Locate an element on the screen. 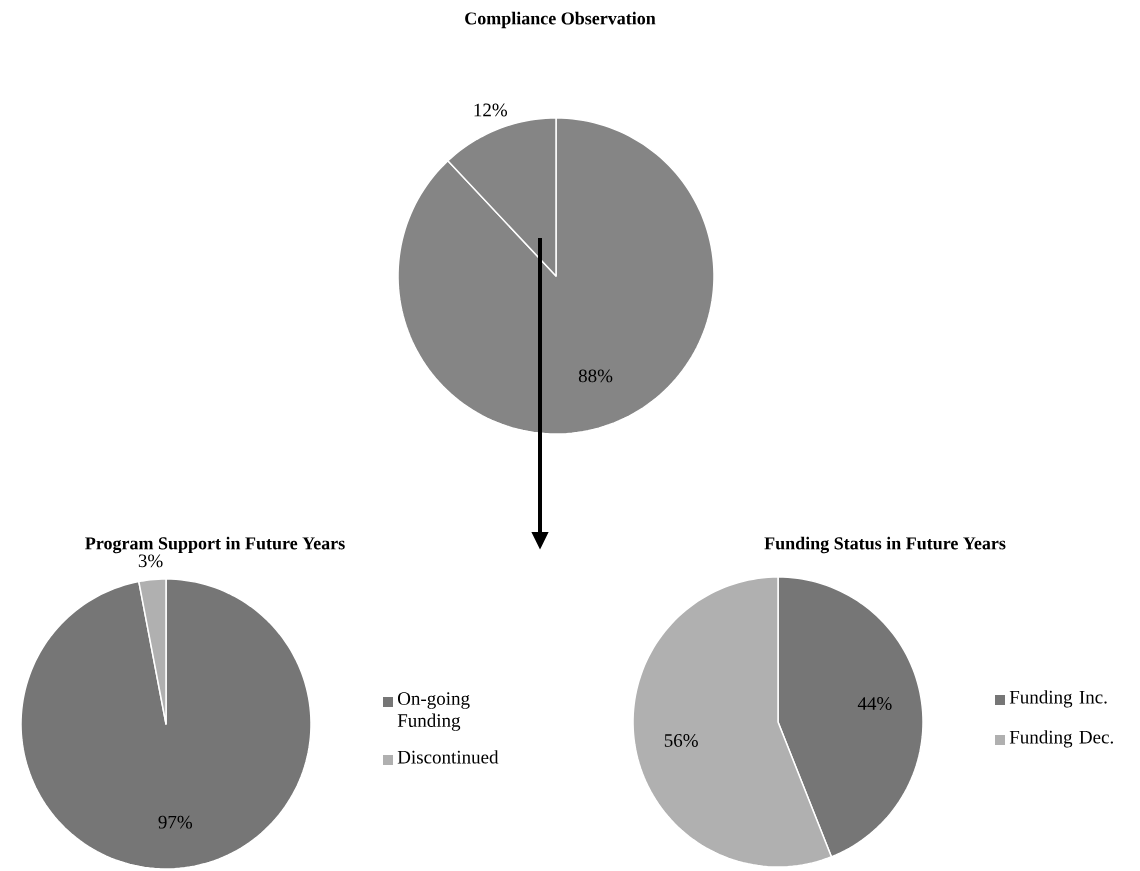 The width and height of the screenshot is (1140, 871). legend-label: Funding Dec. is located at coordinates (1061, 739).